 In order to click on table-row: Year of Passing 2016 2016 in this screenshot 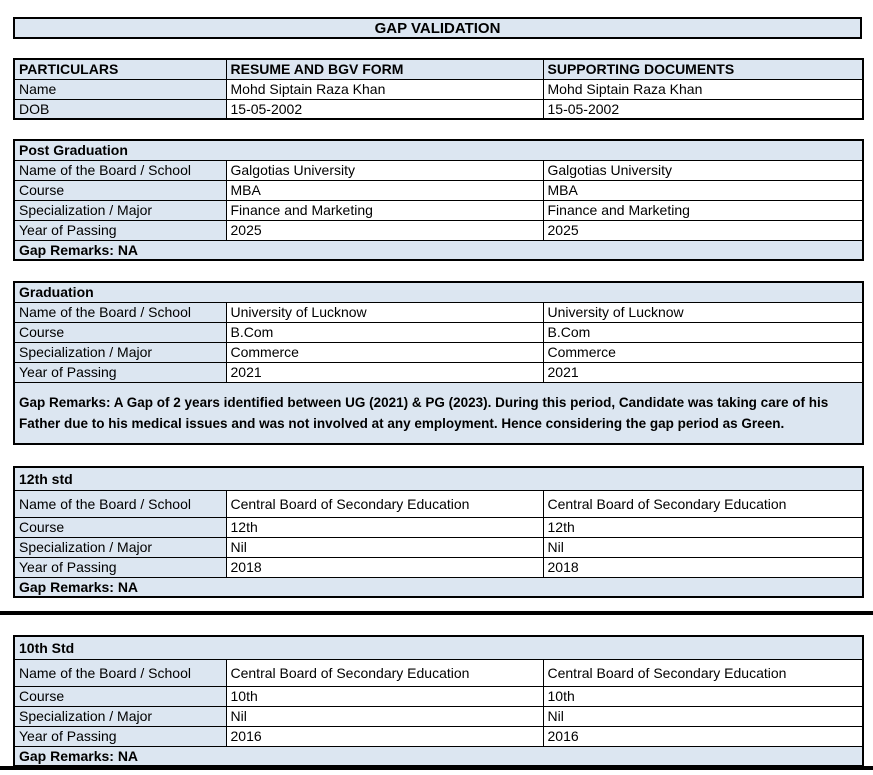, I will do `click(438, 736)`.